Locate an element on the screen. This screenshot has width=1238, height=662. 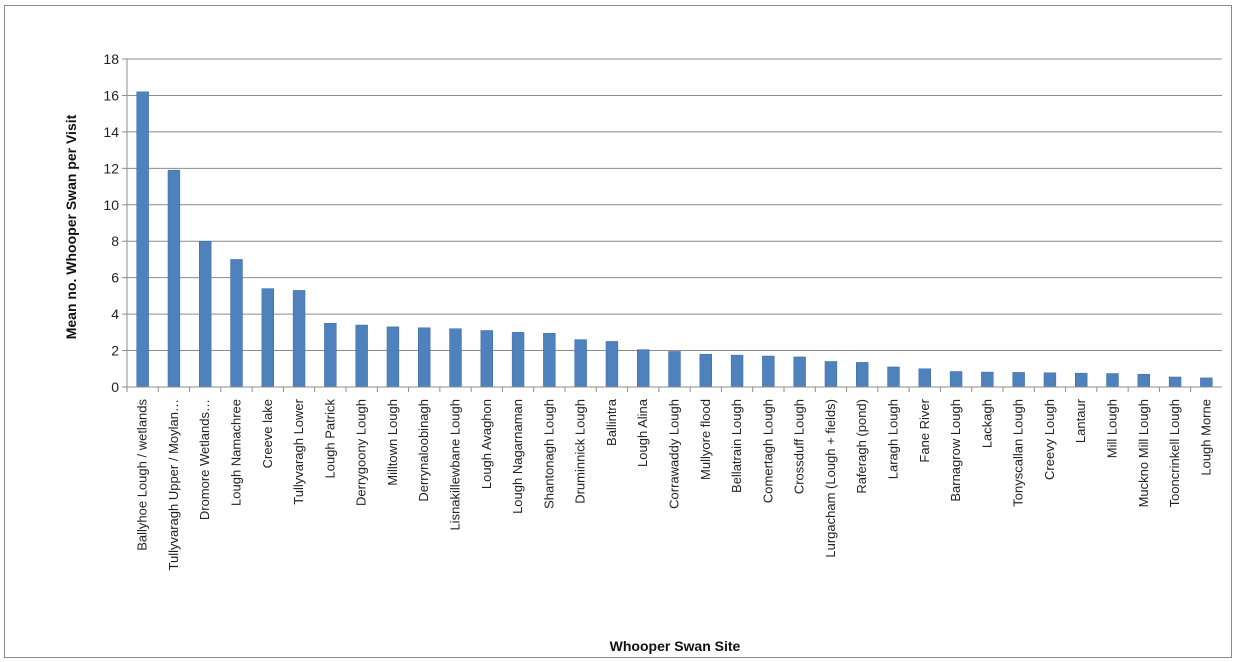
x-tick-label: Lough Namachree is located at coordinates (236, 452).